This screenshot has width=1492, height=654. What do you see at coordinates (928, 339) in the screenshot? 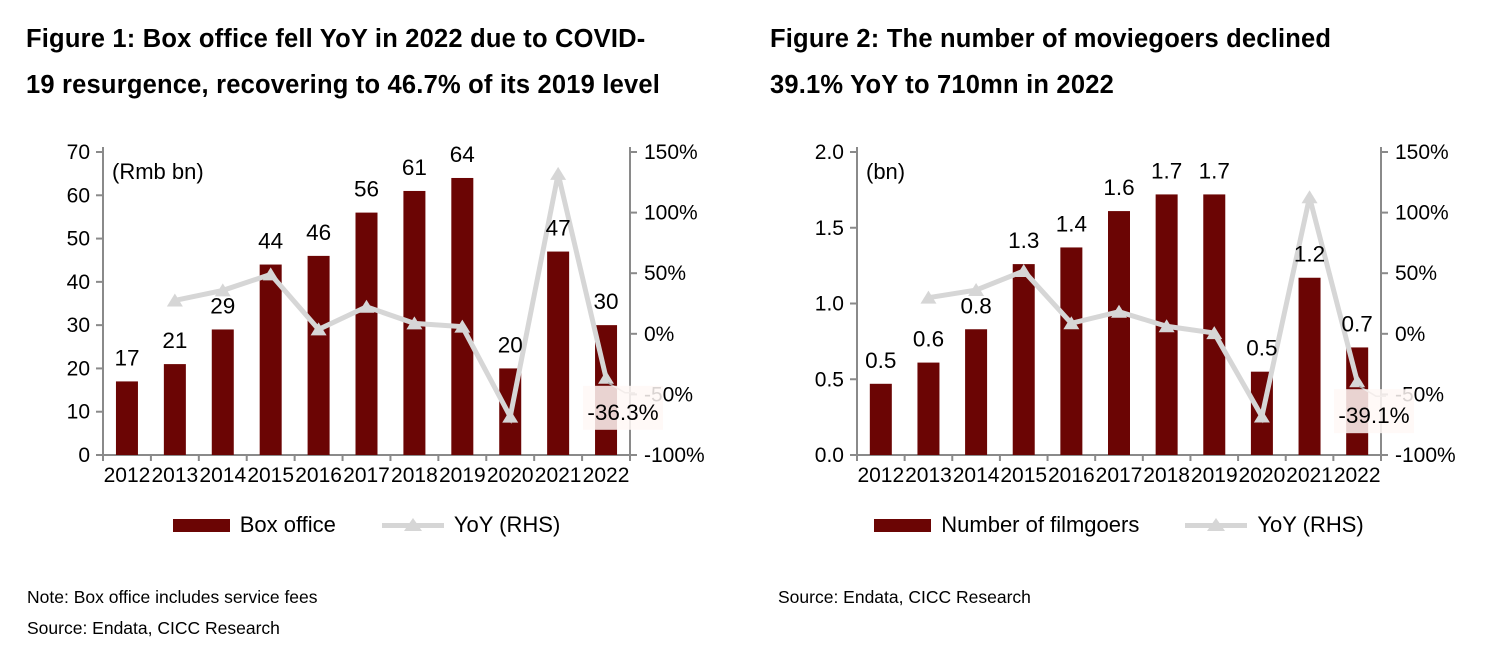
I see `bar-value-label: 0.6` at bounding box center [928, 339].